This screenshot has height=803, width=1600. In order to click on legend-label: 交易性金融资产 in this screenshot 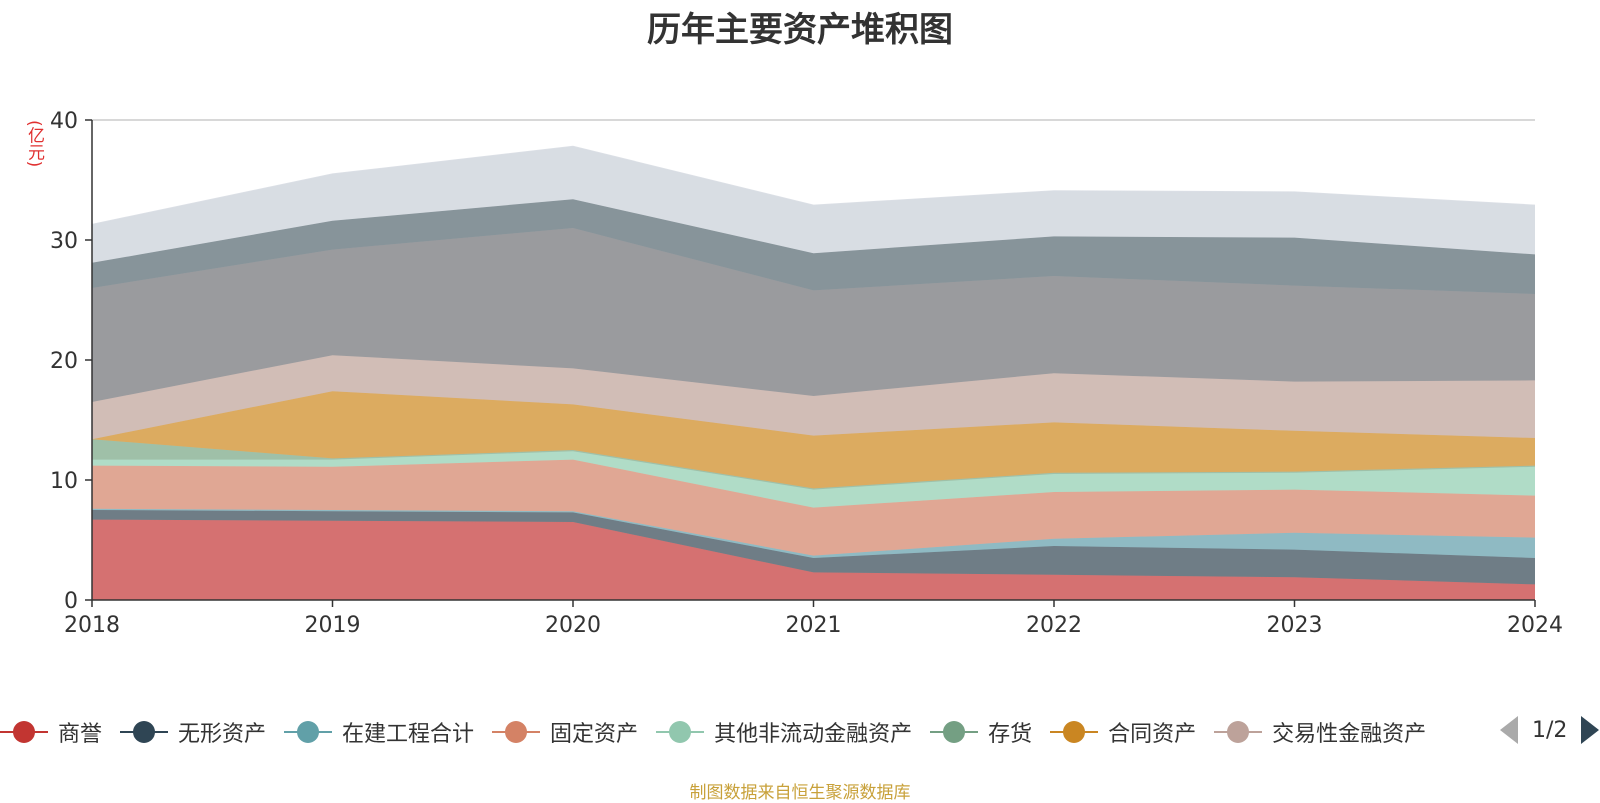, I will do `click(1349, 734)`.